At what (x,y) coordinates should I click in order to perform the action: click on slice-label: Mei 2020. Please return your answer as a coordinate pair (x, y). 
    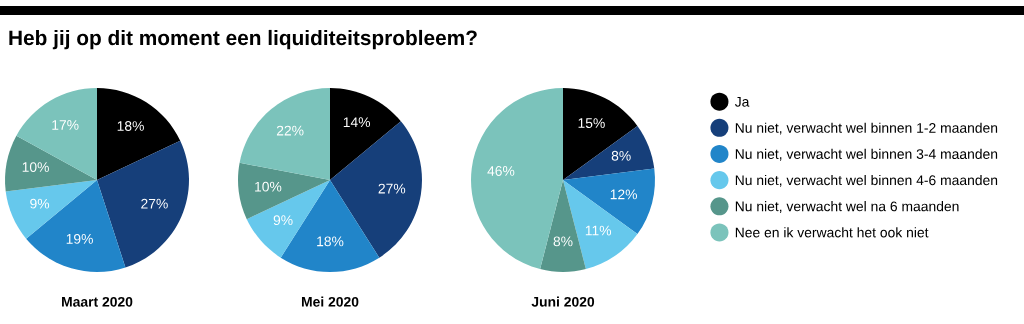
    Looking at the image, I should click on (330, 301).